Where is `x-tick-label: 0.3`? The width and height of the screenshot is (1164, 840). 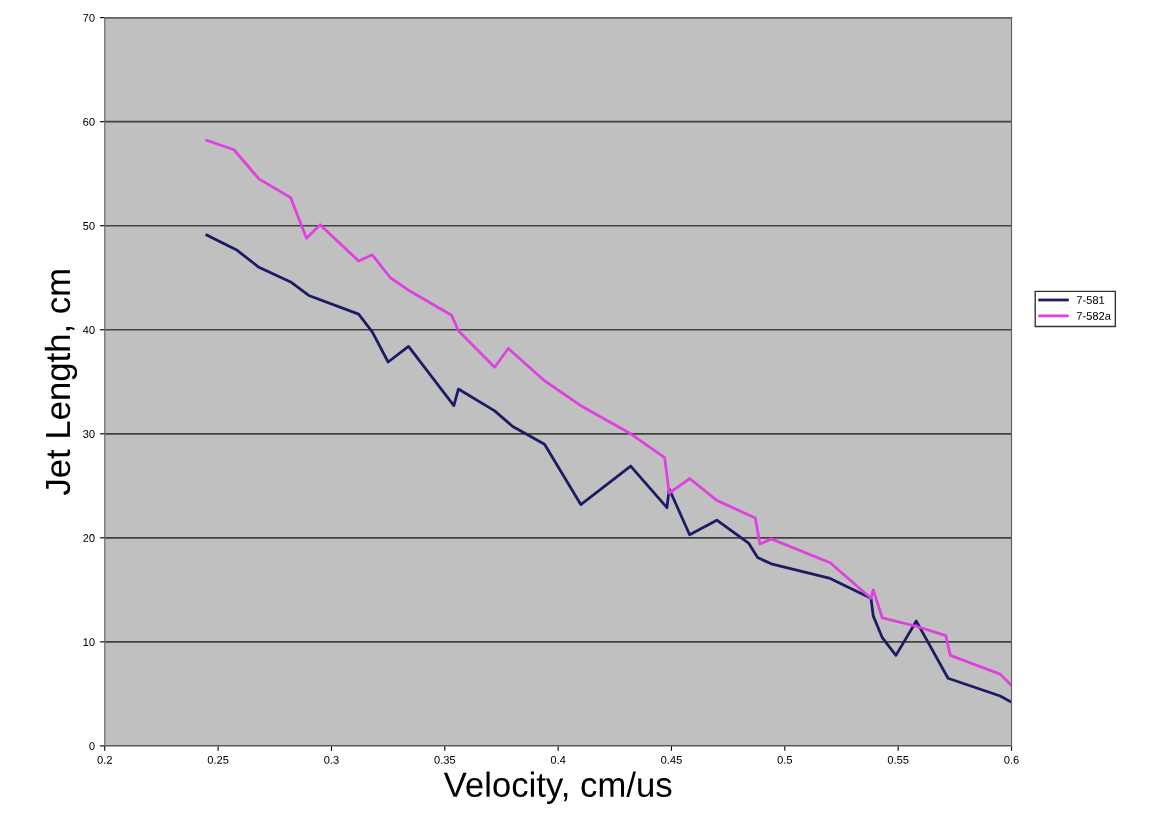
x-tick-label: 0.3 is located at coordinates (331, 759).